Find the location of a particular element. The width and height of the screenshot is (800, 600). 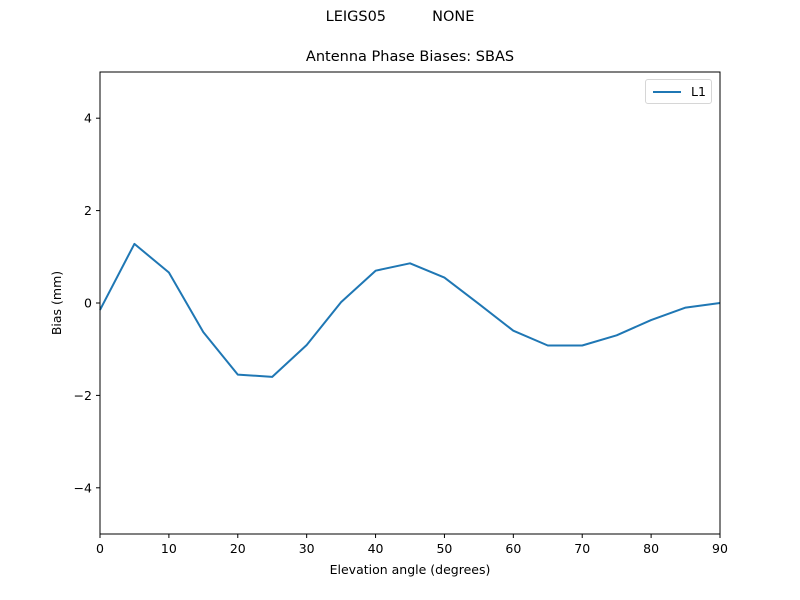

figure-suptitle: LEIGS05 NONE is located at coordinates (400, 17).